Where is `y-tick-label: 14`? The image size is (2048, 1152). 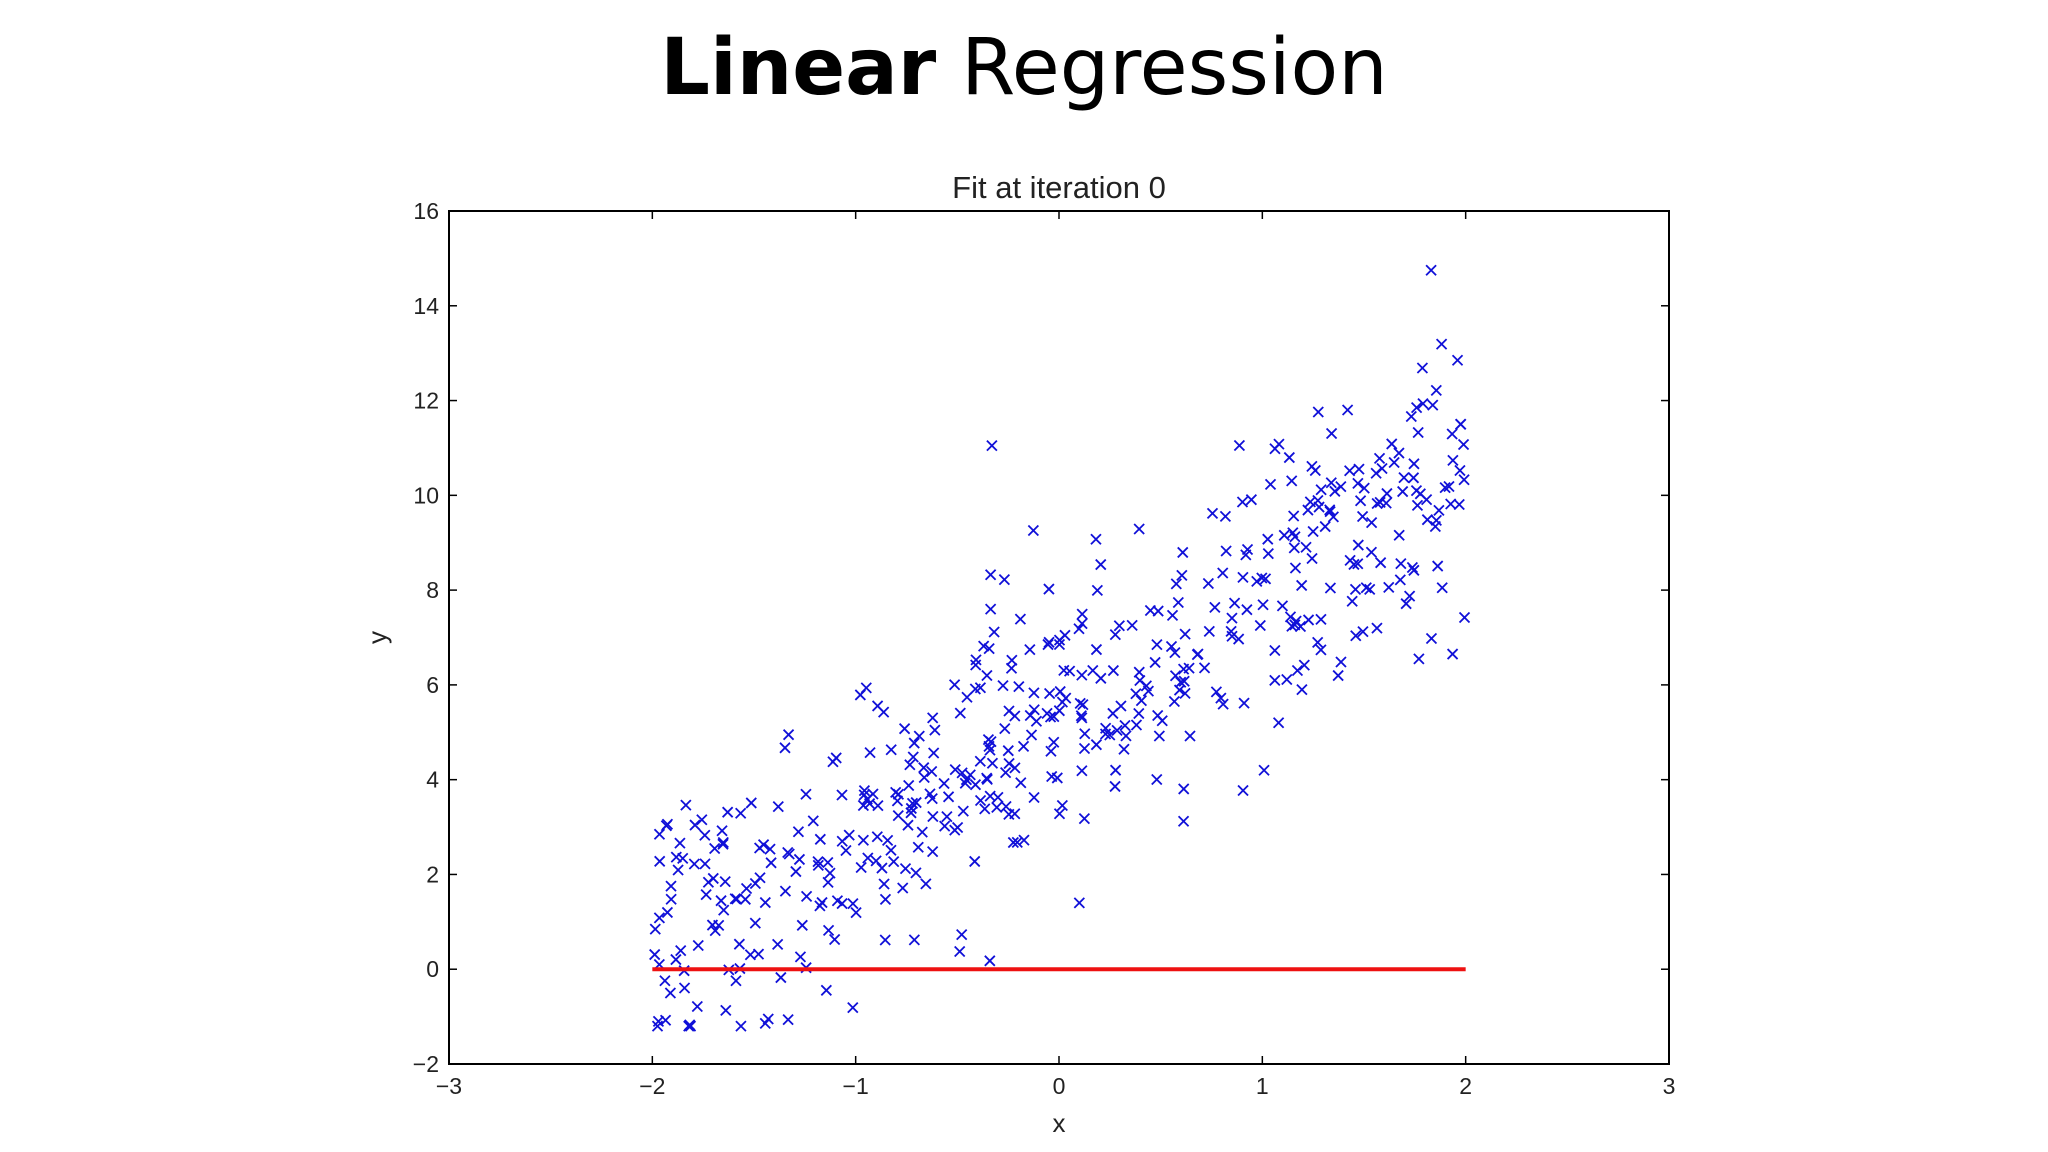
y-tick-label: 14 is located at coordinates (426, 306).